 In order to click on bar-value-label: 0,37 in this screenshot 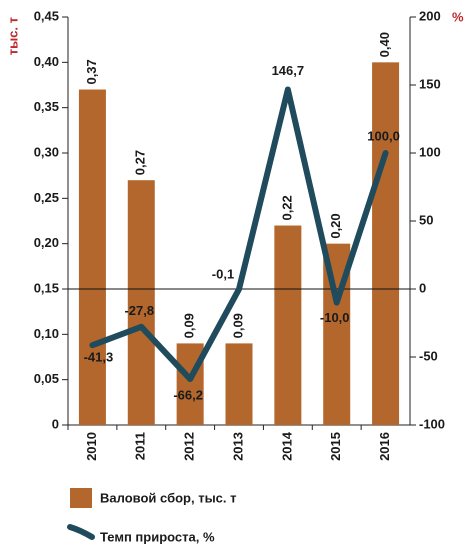, I will do `click(91, 71)`.